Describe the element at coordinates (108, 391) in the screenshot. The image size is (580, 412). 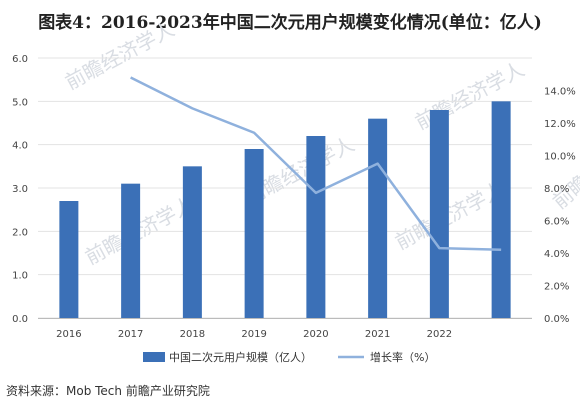
I see `source-note: 资料来源：Mob Tech 前瞻产业研究院` at that location.